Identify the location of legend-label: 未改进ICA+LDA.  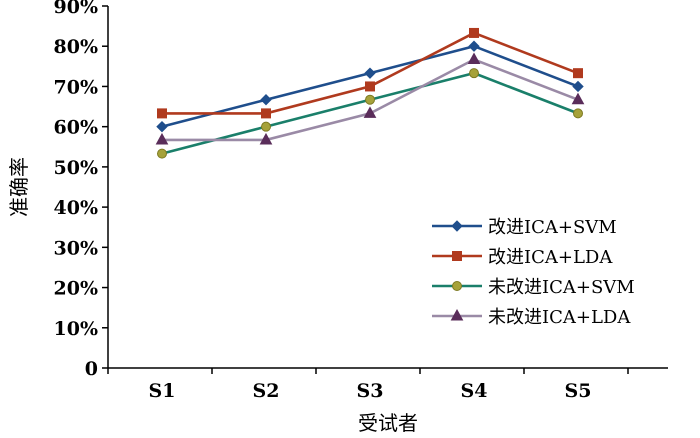
(559, 317).